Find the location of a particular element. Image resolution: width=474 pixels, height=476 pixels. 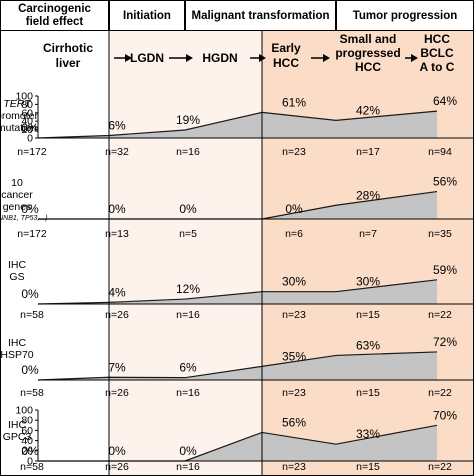

stage-label: Carcinogenic is located at coordinates (54, 9).